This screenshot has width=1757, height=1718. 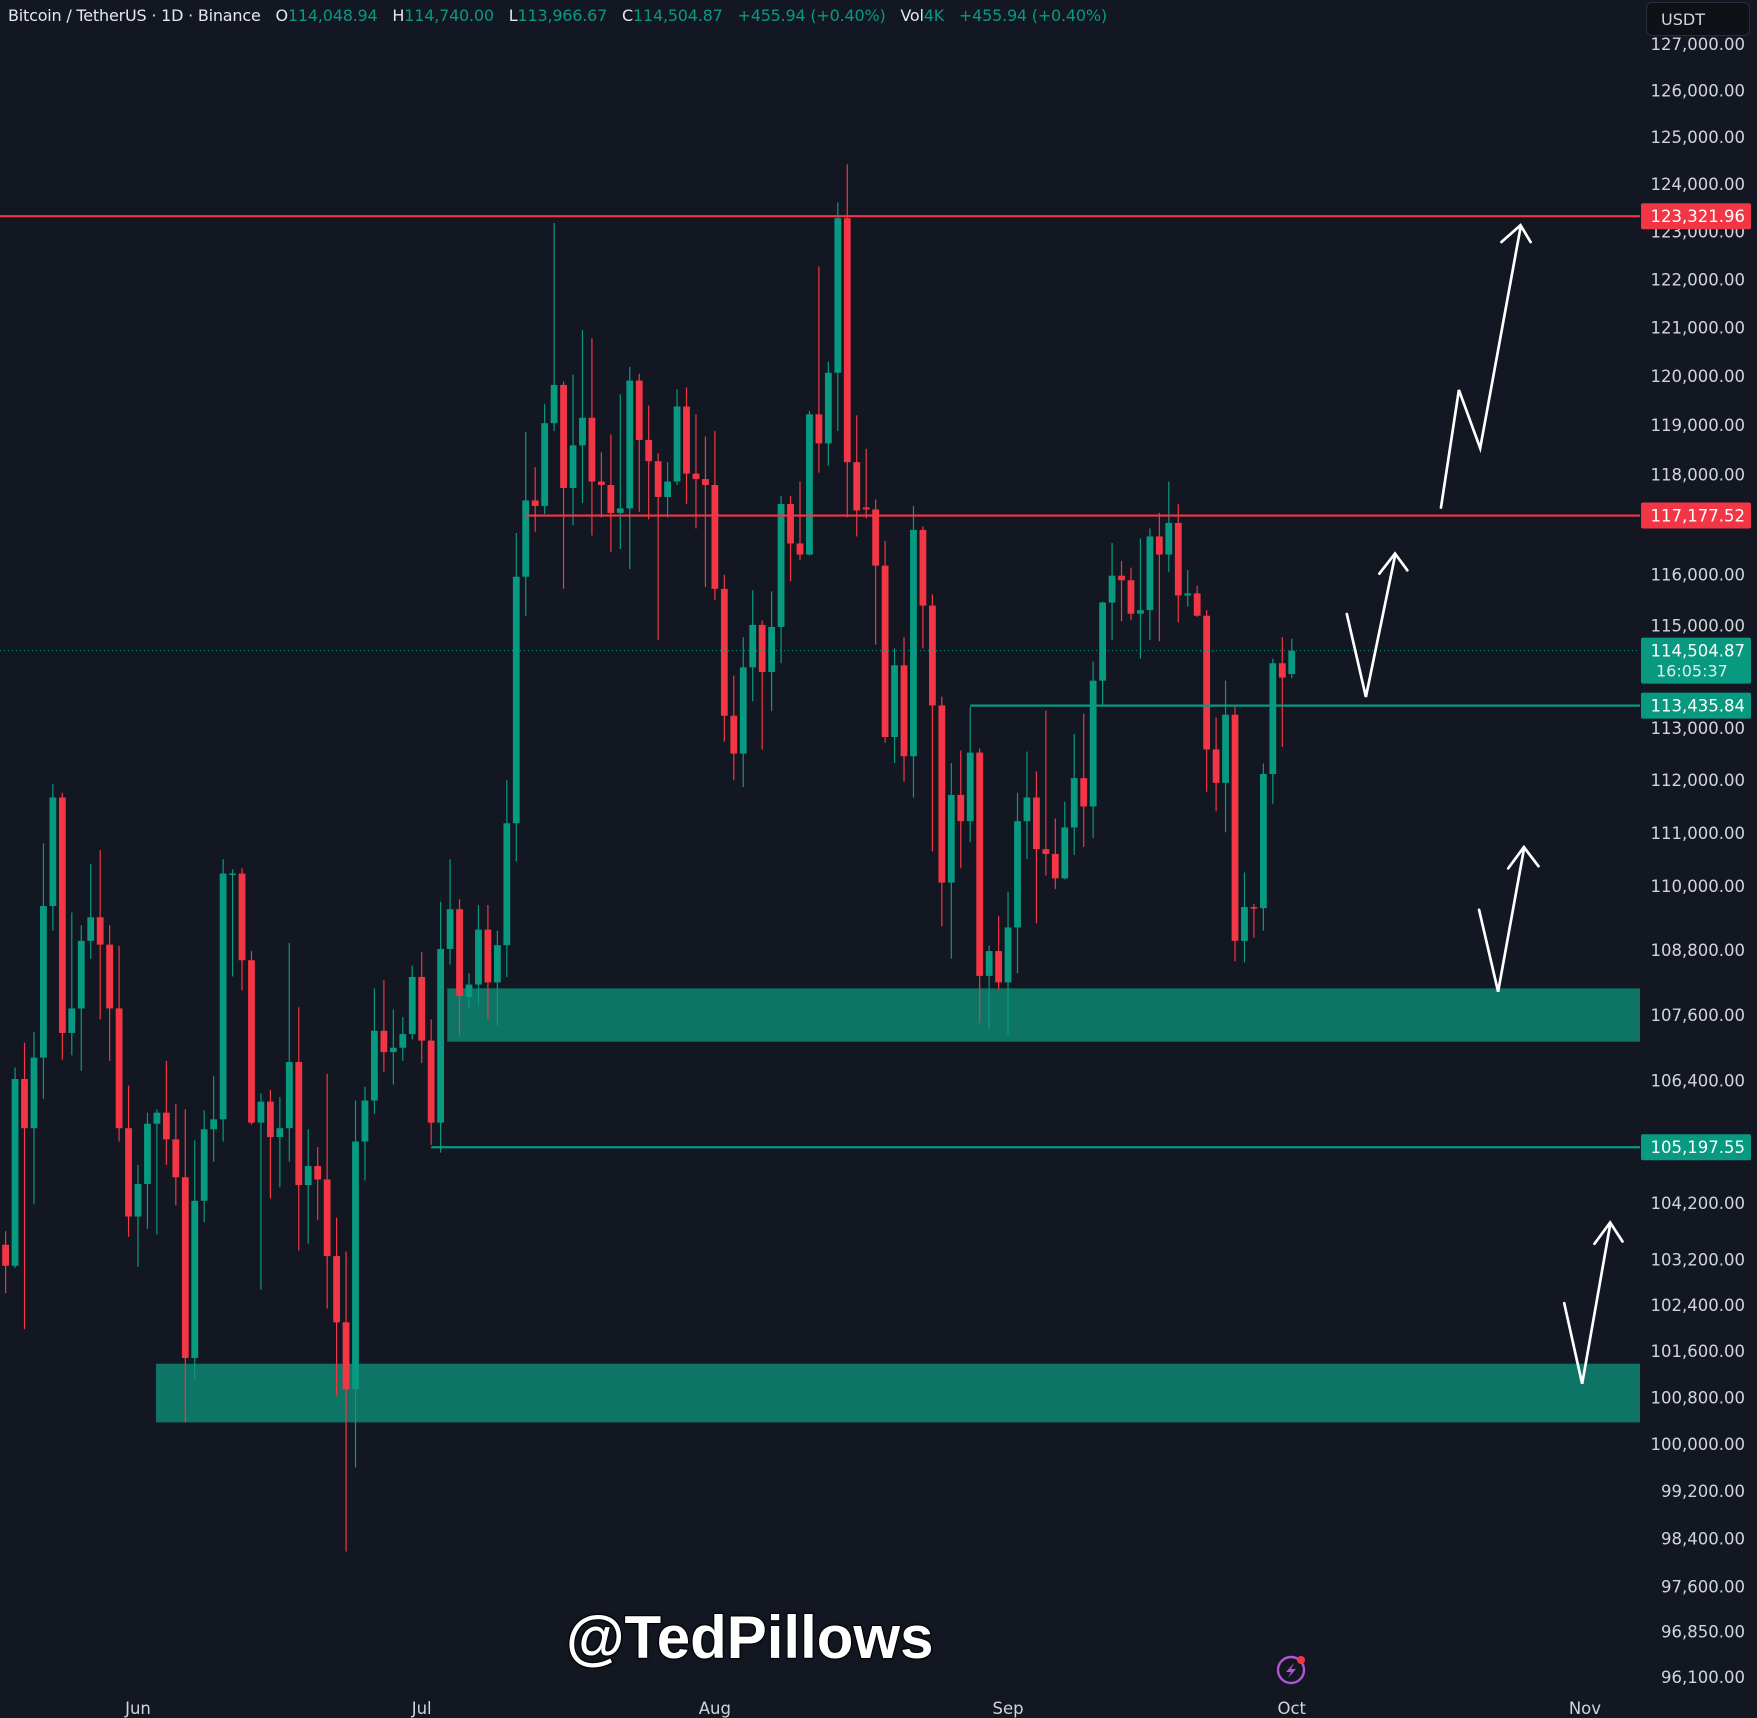 I want to click on price-tag-label: 117,177.52, so click(x=1698, y=516).